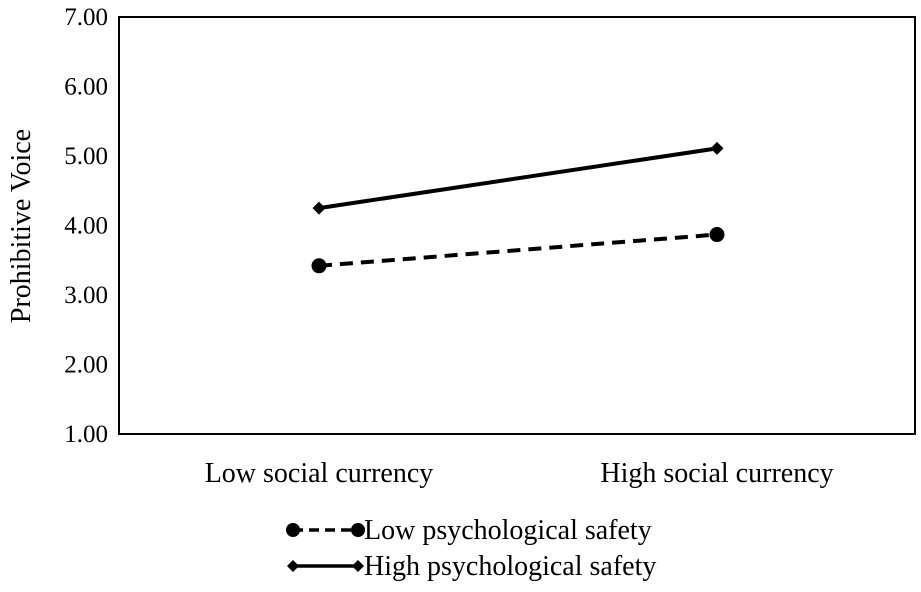  I want to click on y-tick-label: 7.00, so click(86, 17).